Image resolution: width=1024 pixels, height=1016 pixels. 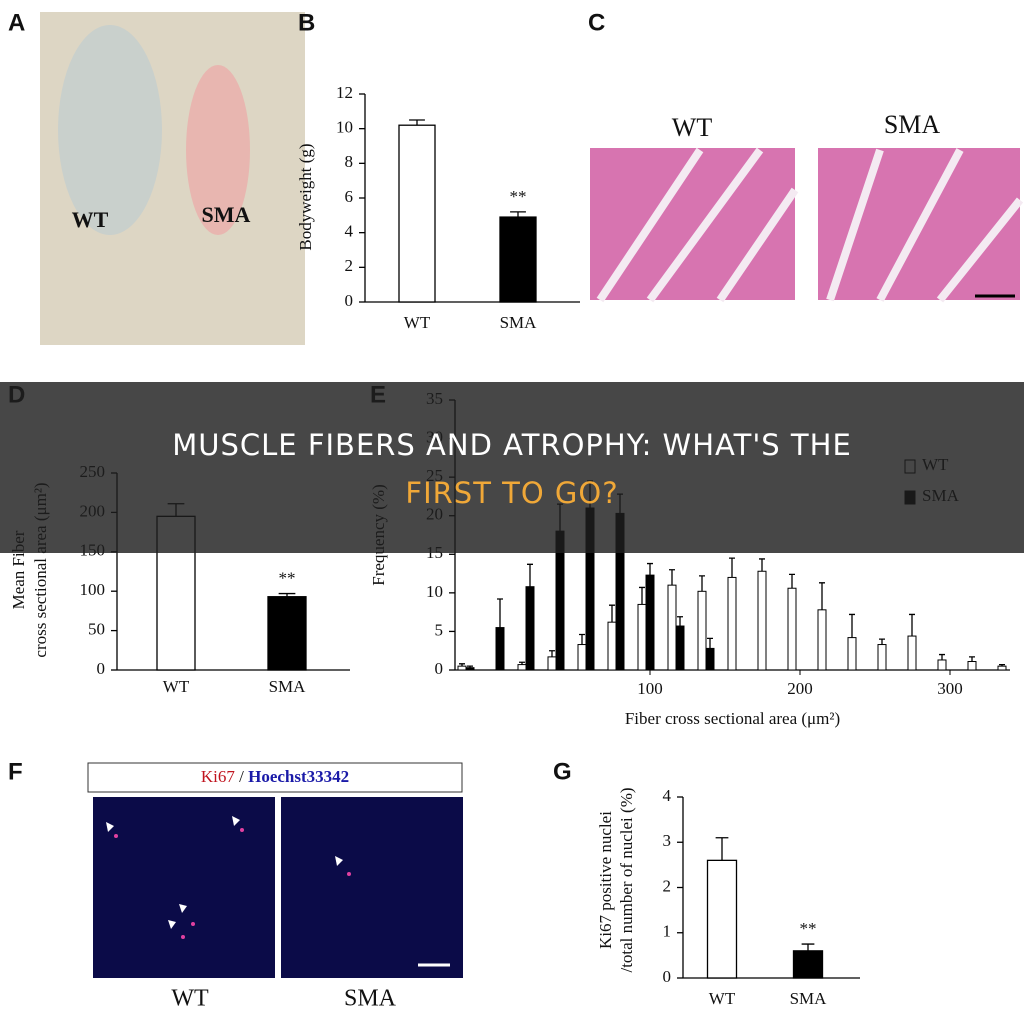 What do you see at coordinates (241, 776) in the screenshot?
I see `stain-label: /` at bounding box center [241, 776].